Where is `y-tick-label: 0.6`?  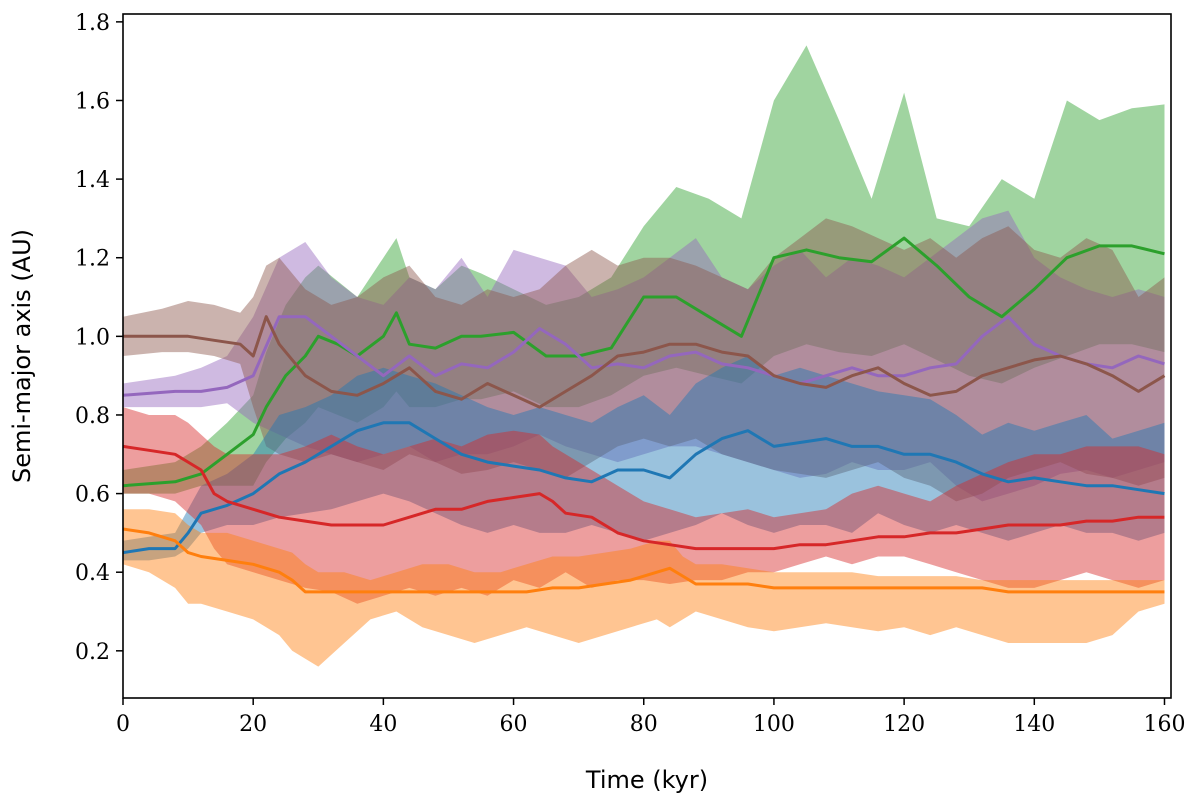
y-tick-label: 0.6 is located at coordinates (92, 495).